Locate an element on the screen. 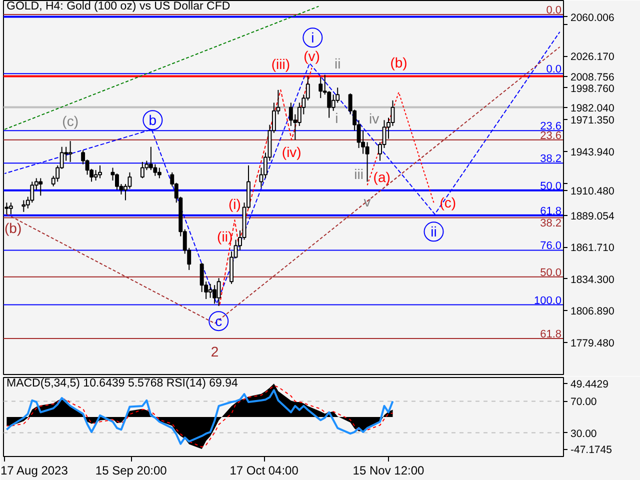  annotation: 100.0 is located at coordinates (548, 300).